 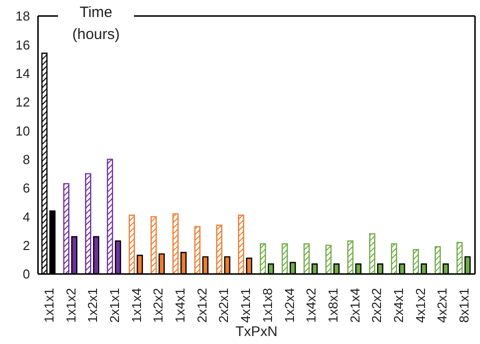 What do you see at coordinates (26, 188) in the screenshot?
I see `y-tick-label: 6` at bounding box center [26, 188].